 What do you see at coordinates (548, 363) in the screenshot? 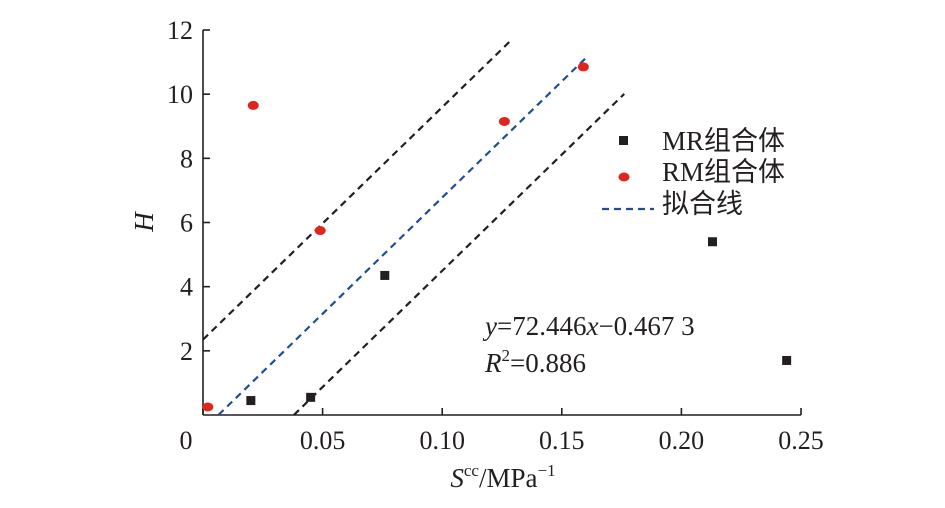
I see `fit-r-squared-value: =0.886` at bounding box center [548, 363].